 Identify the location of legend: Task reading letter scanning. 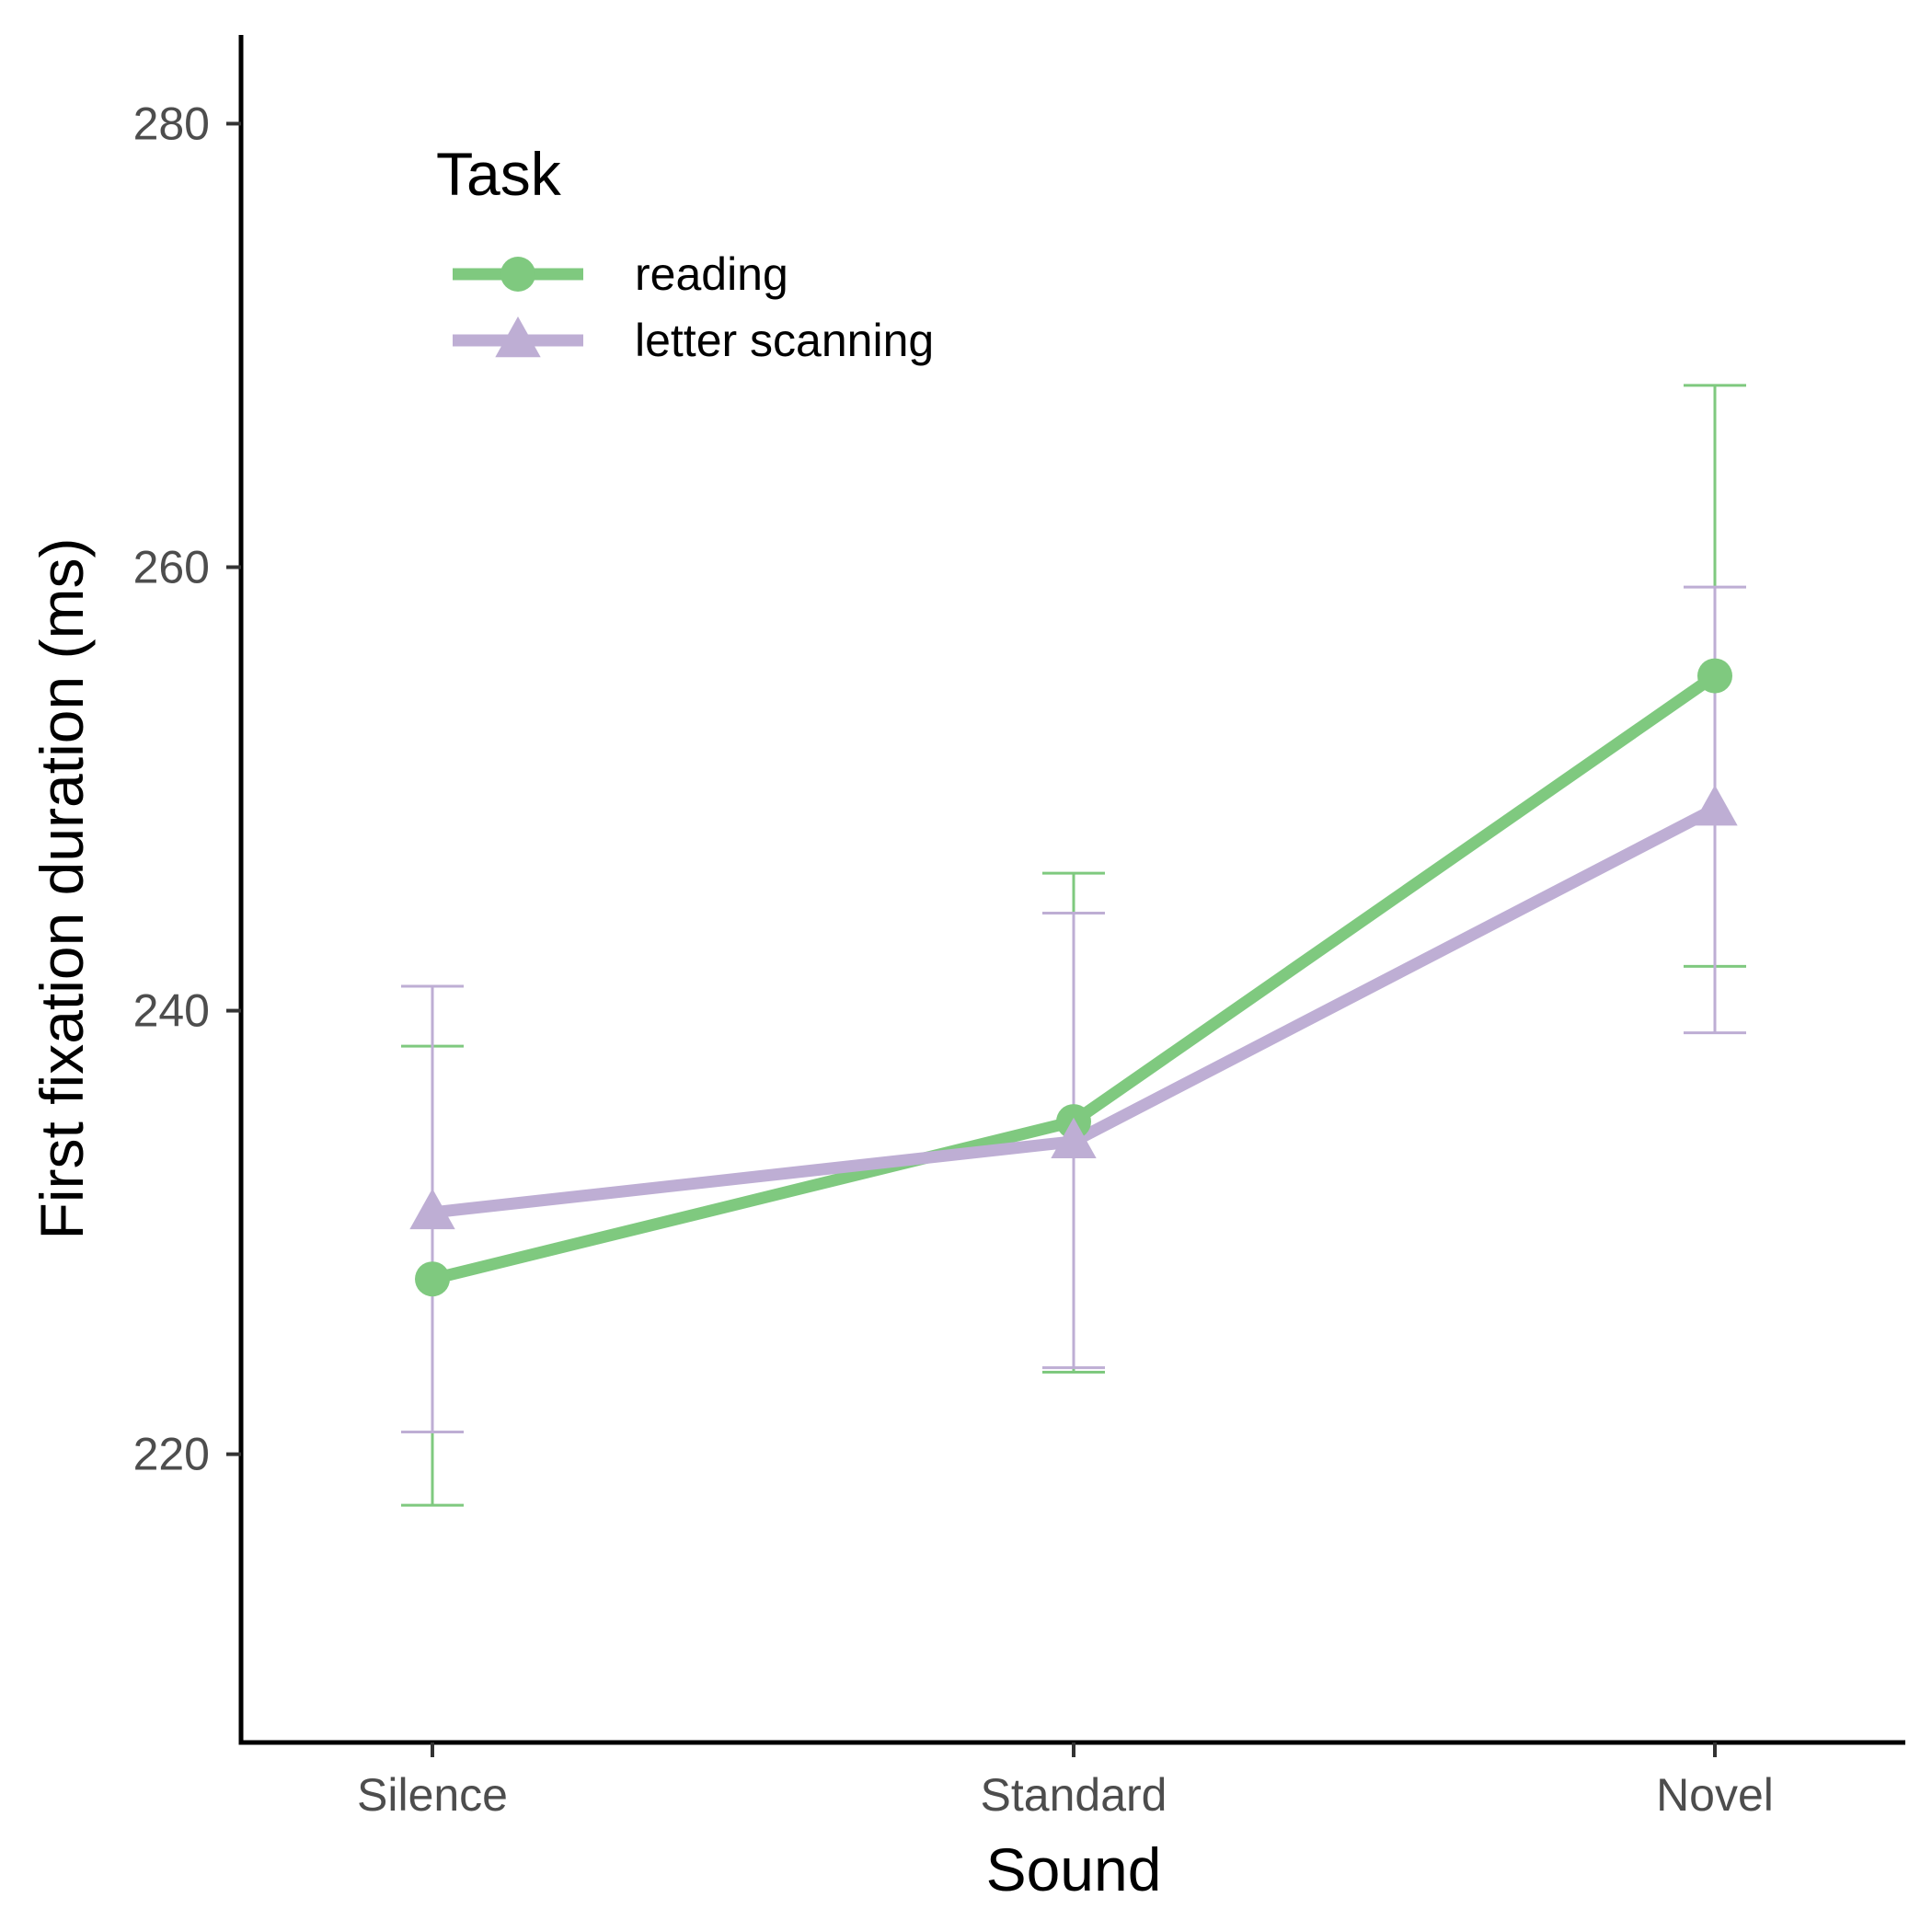
(685, 253).